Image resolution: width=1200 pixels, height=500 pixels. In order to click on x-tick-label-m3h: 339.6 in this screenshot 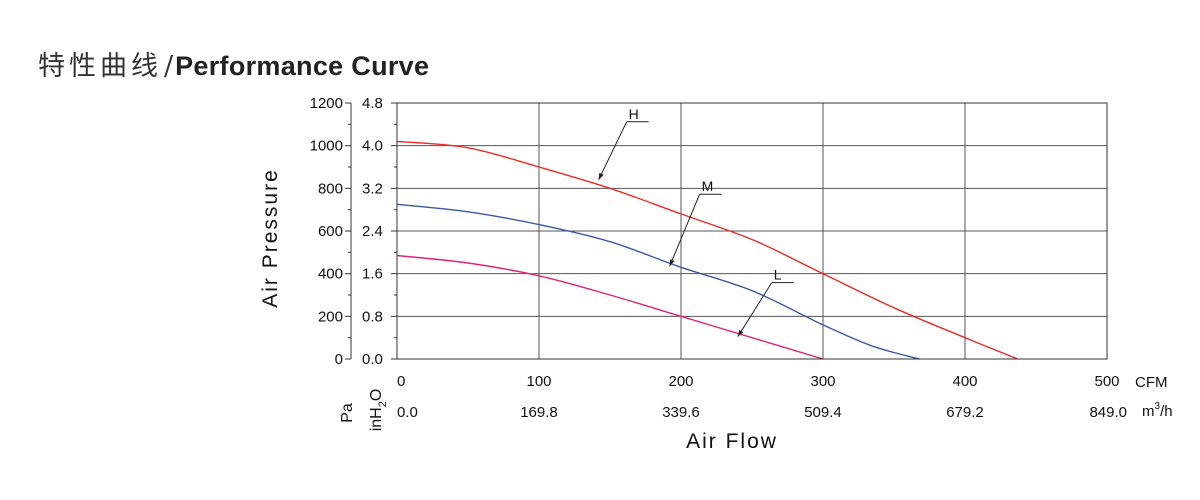, I will do `click(681, 412)`.